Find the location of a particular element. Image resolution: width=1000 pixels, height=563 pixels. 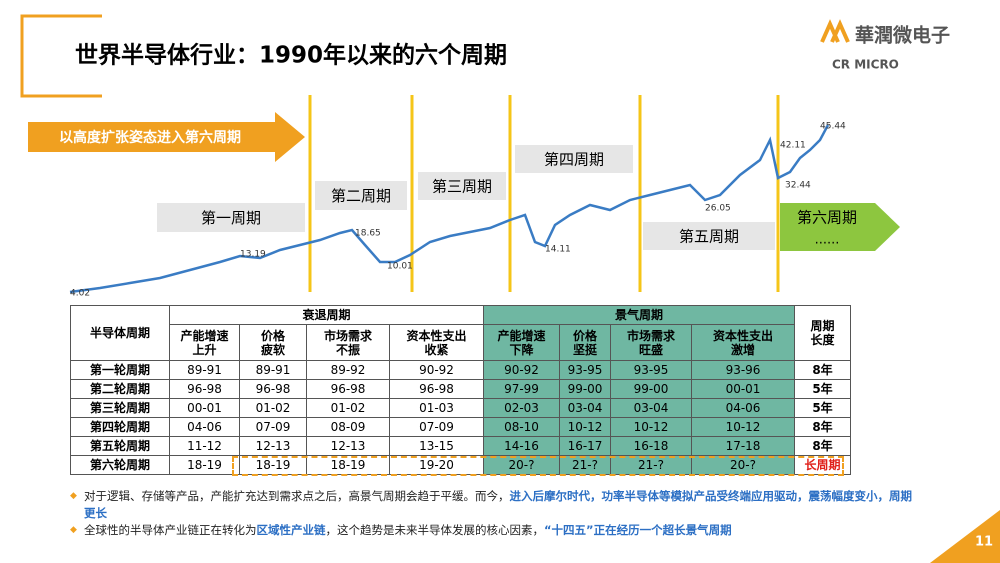

table-cell: 08-10 is located at coordinates (521, 427).